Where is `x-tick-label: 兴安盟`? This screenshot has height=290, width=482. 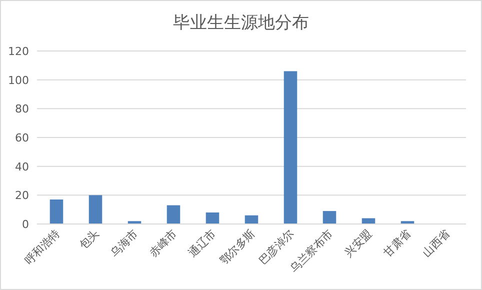
x-tick-label: 兴安盟 is located at coordinates (358, 243).